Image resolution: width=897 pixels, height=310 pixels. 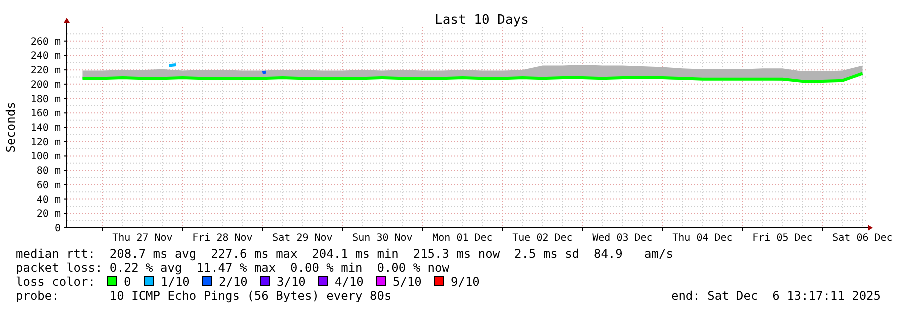 What do you see at coordinates (782, 238) in the screenshot?
I see `x-tick-label: Fri 05 Dec` at bounding box center [782, 238].